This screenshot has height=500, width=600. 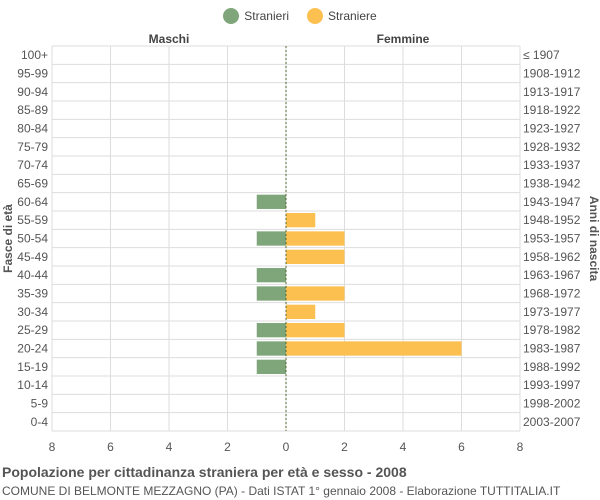 I want to click on birth-year-tick-label: 1908-1912, so click(x=552, y=74).